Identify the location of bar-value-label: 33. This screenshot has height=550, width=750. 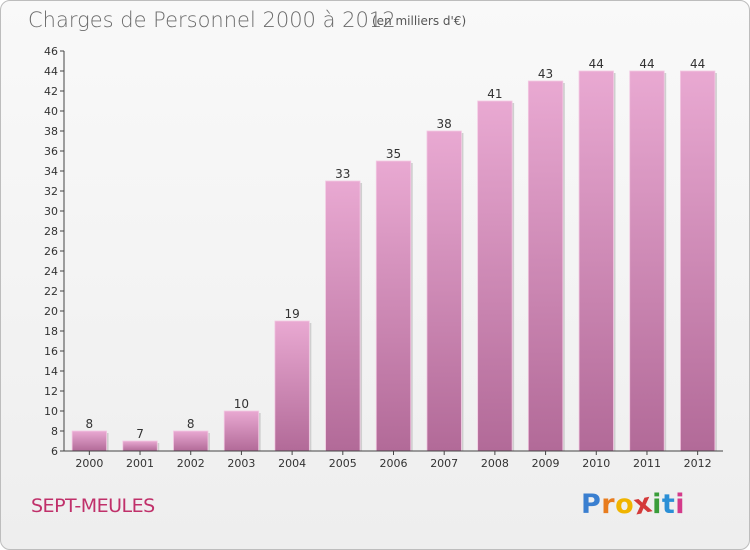
(342, 174).